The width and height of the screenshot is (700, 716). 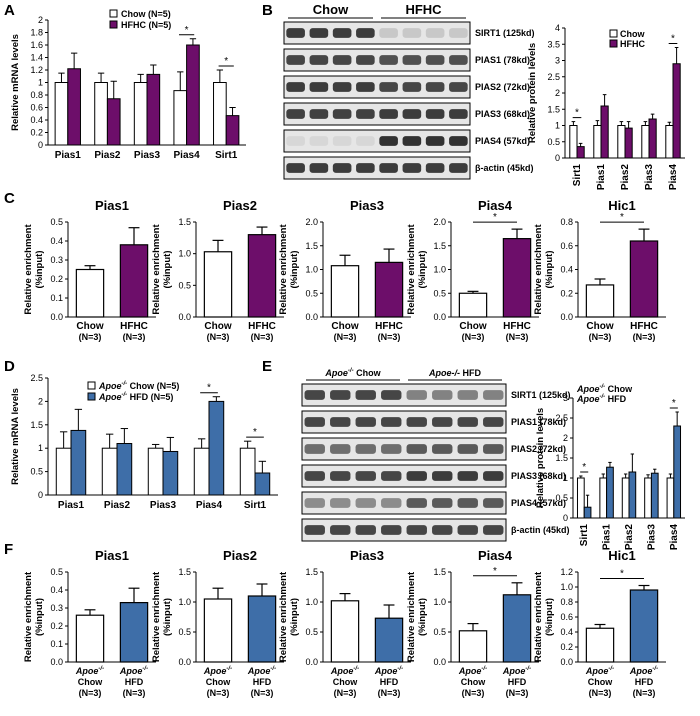 I want to click on panel-letter-d: D, so click(x=9, y=366).